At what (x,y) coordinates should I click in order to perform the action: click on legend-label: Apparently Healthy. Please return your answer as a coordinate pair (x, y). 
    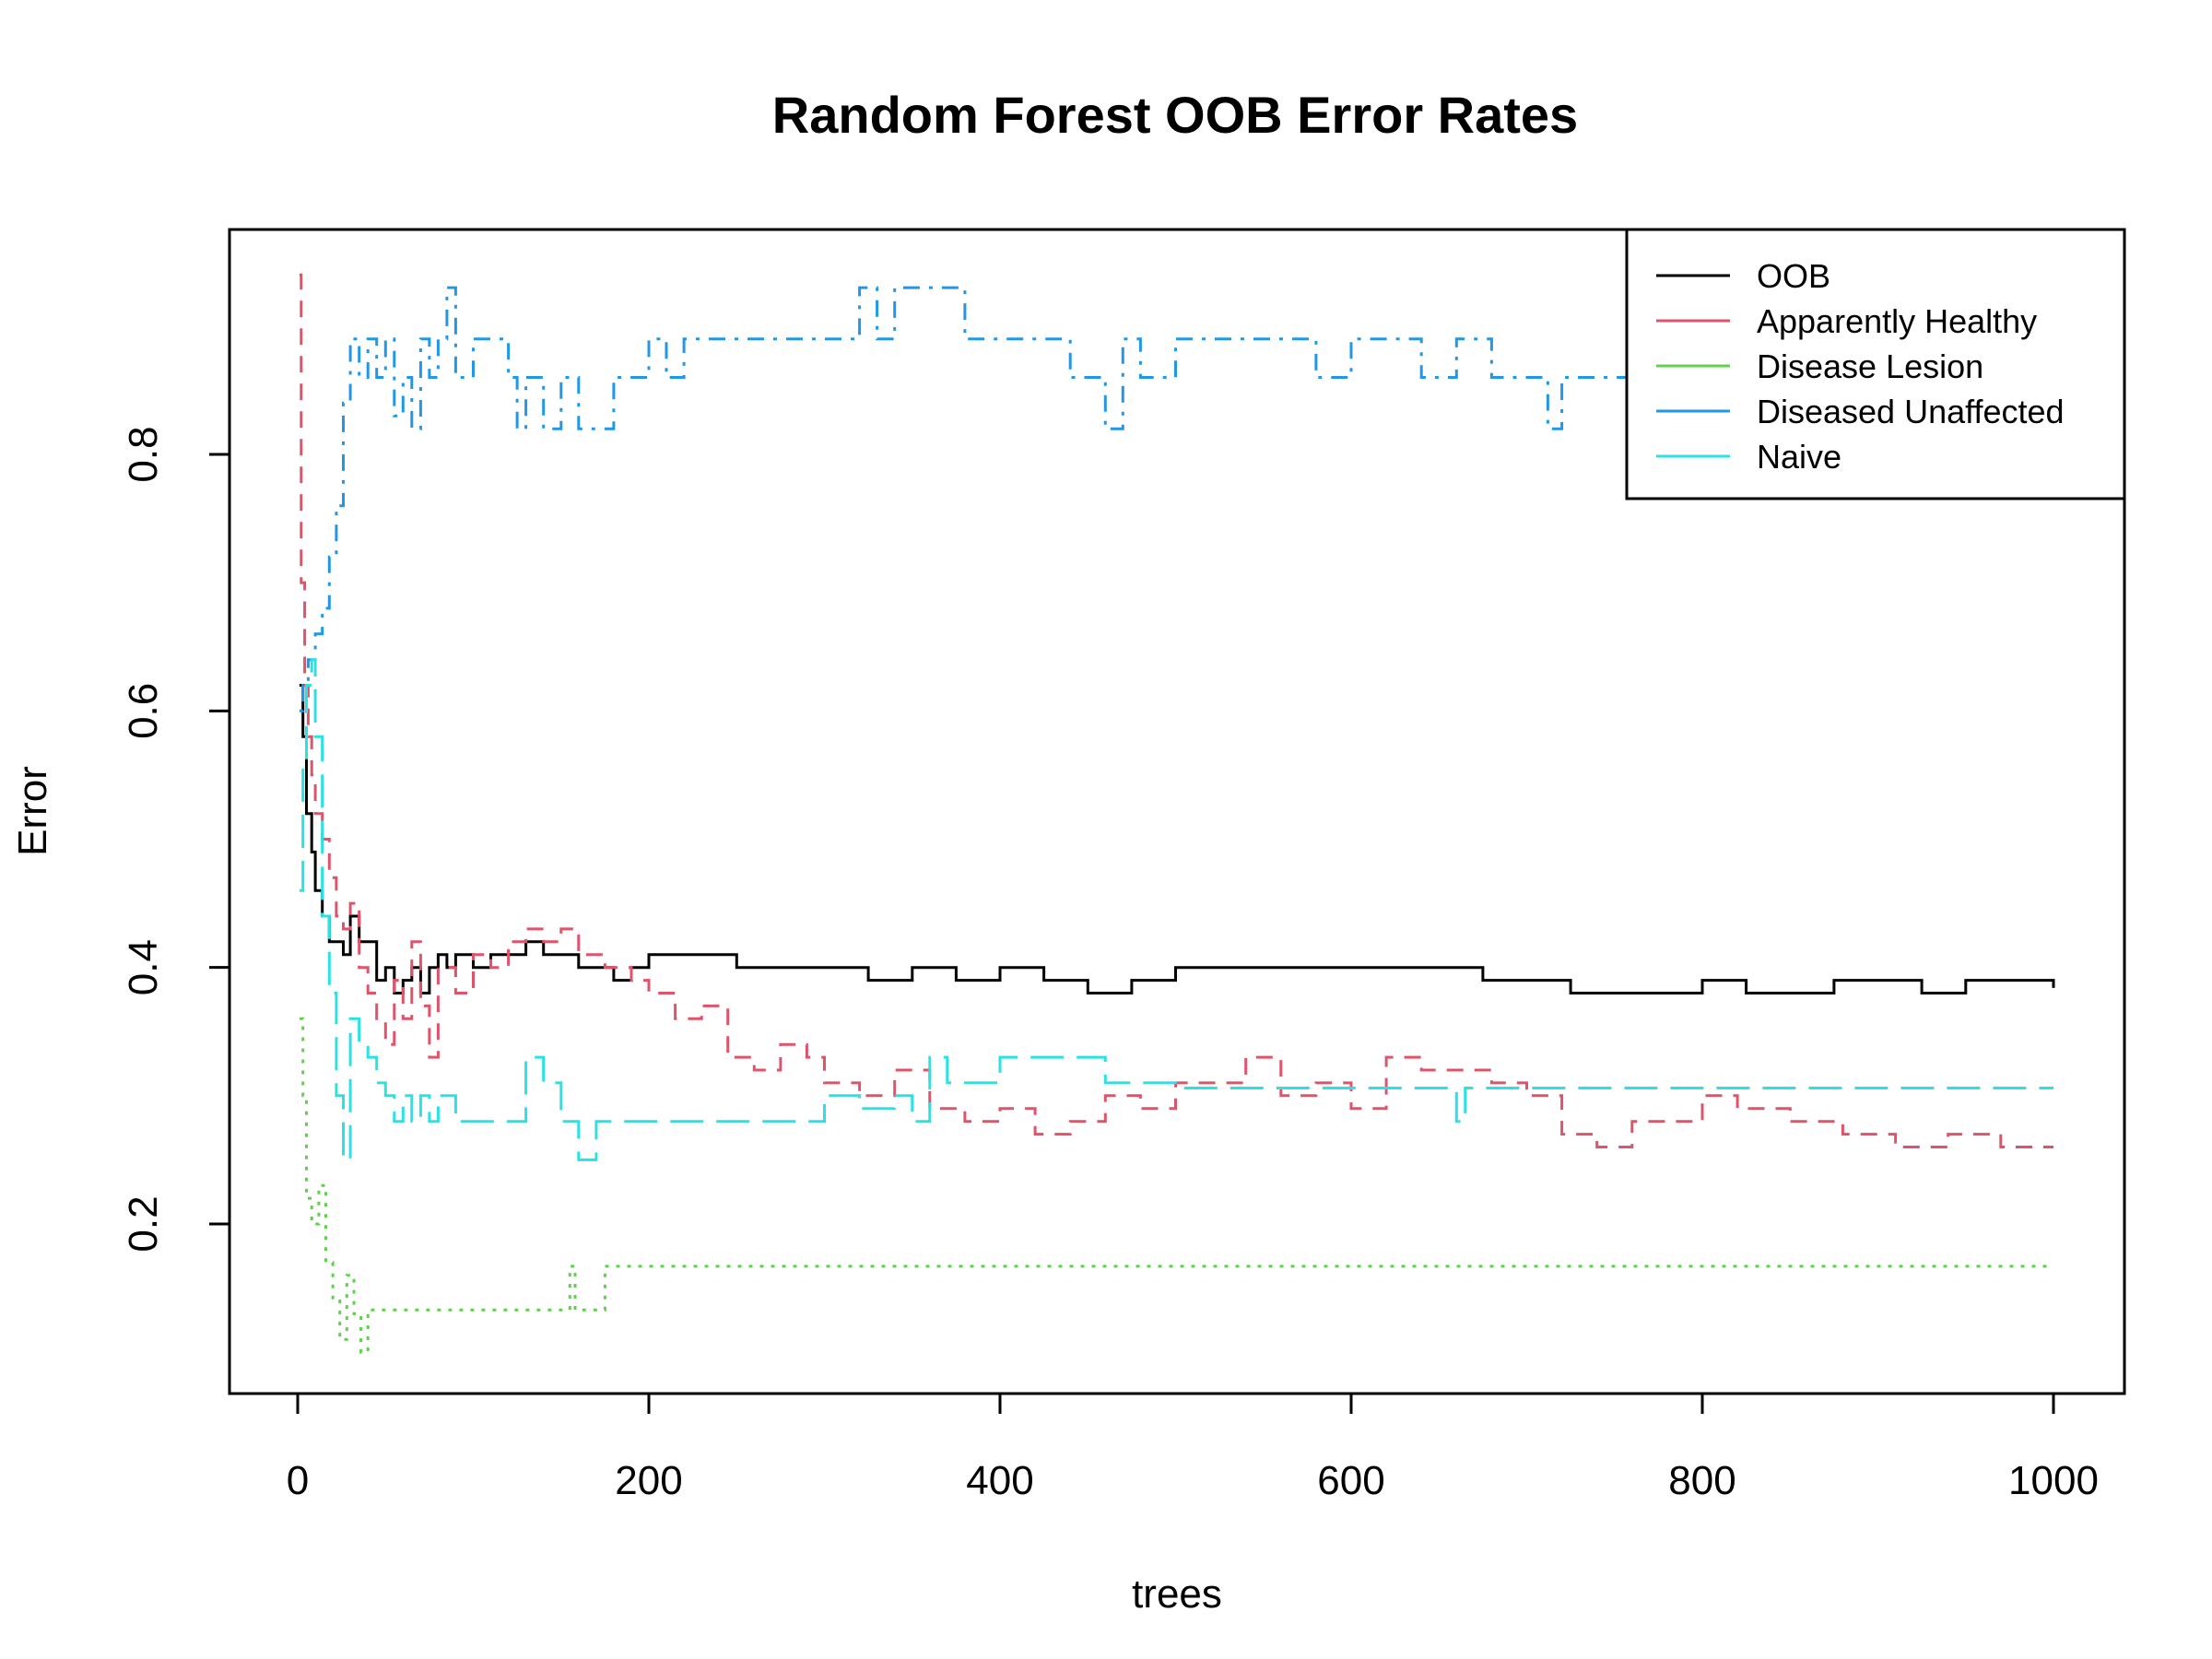
    Looking at the image, I should click on (1897, 321).